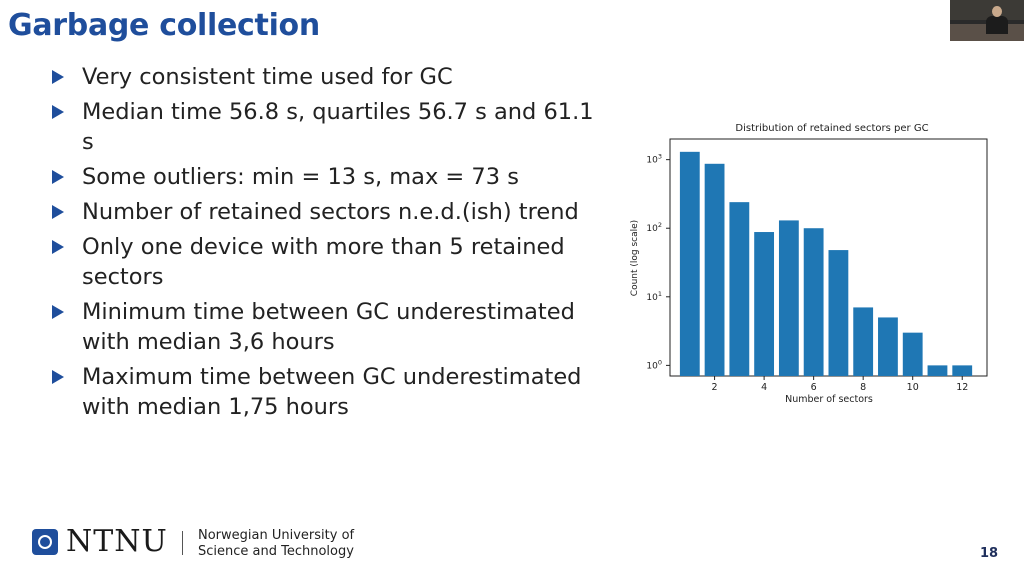  Describe the element at coordinates (863, 387) in the screenshot. I see `x-tick-label: 8` at that location.